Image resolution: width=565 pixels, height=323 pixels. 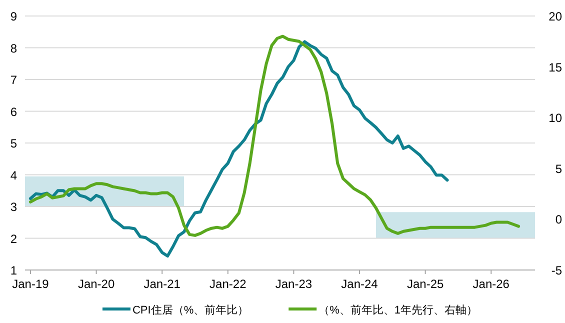 I want to click on y-tick-label: 9, so click(x=14, y=17).